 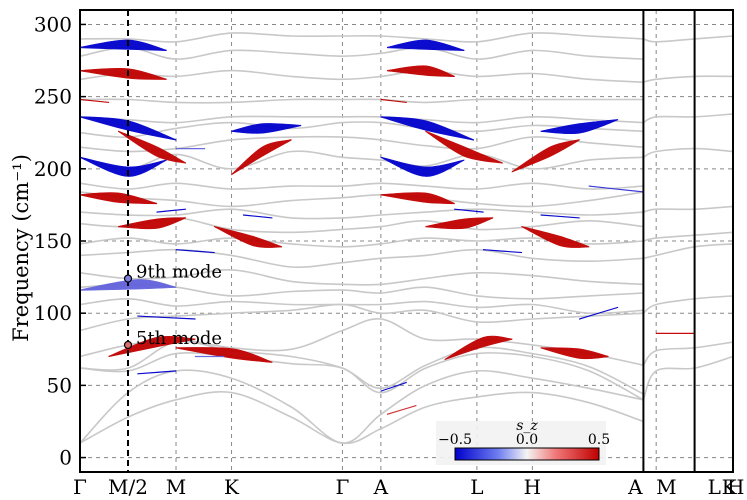 What do you see at coordinates (53, 24) in the screenshot?
I see `y-tick-label: 300` at bounding box center [53, 24].